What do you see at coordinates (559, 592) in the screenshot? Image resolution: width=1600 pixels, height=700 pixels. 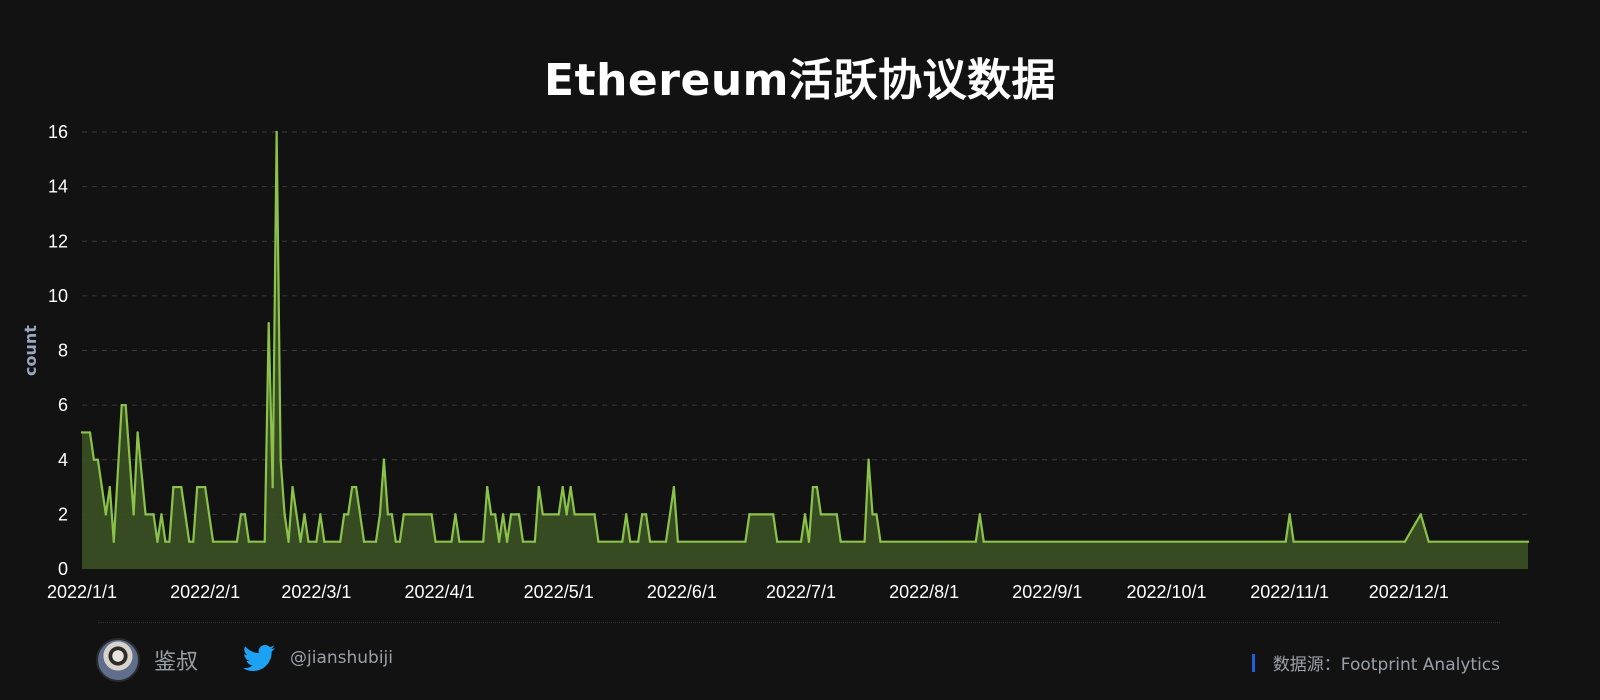 I see `x-tick-label: 2022/5/1` at bounding box center [559, 592].